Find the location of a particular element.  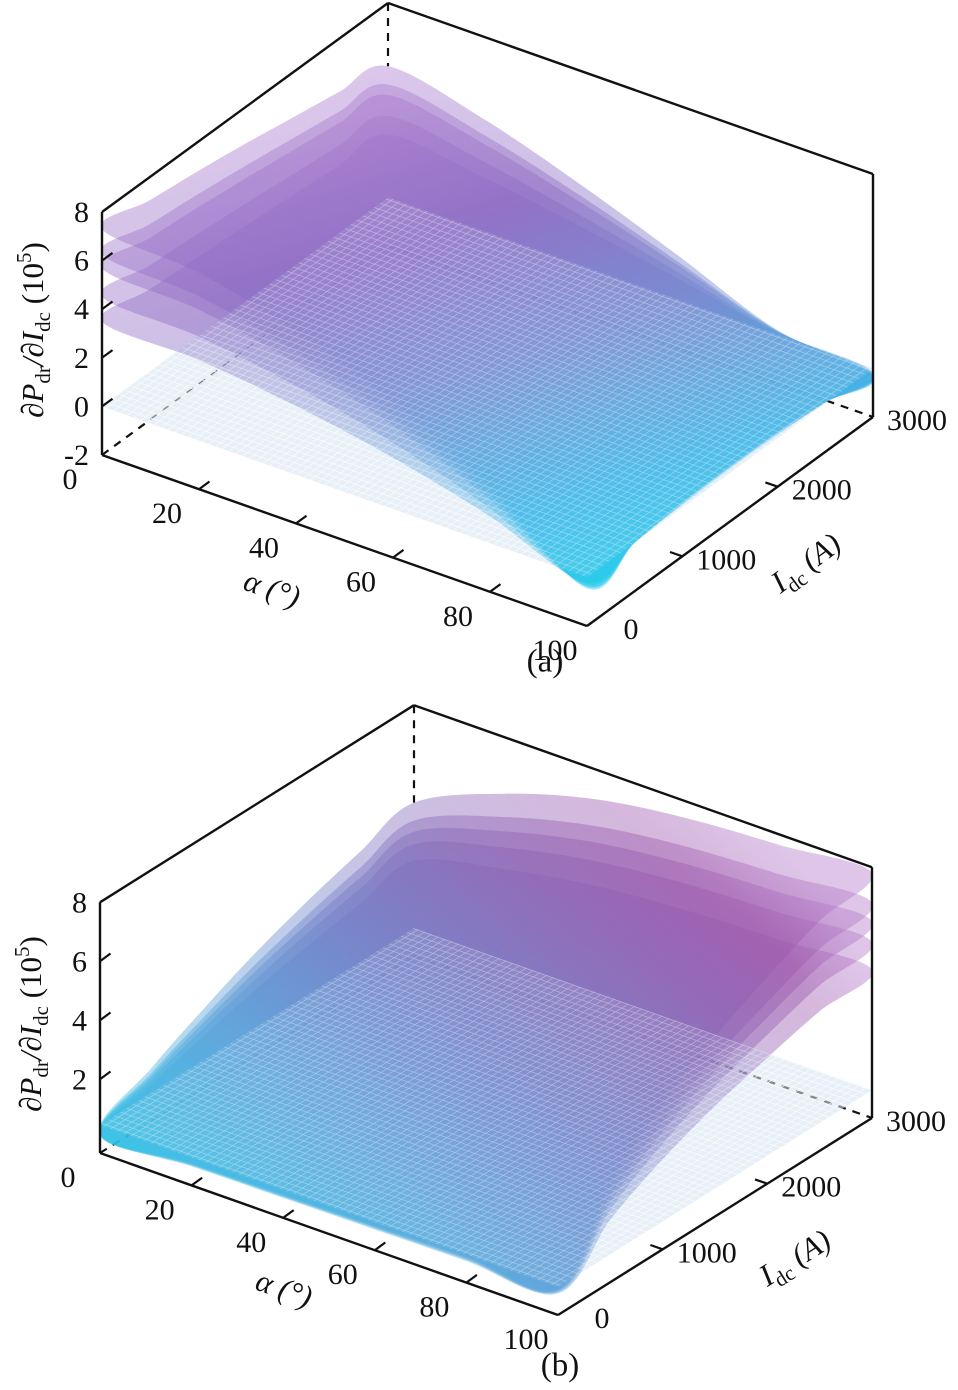

z-axis-label-a: ∂Pdr/∂Idc (105) is located at coordinates (33, 330).